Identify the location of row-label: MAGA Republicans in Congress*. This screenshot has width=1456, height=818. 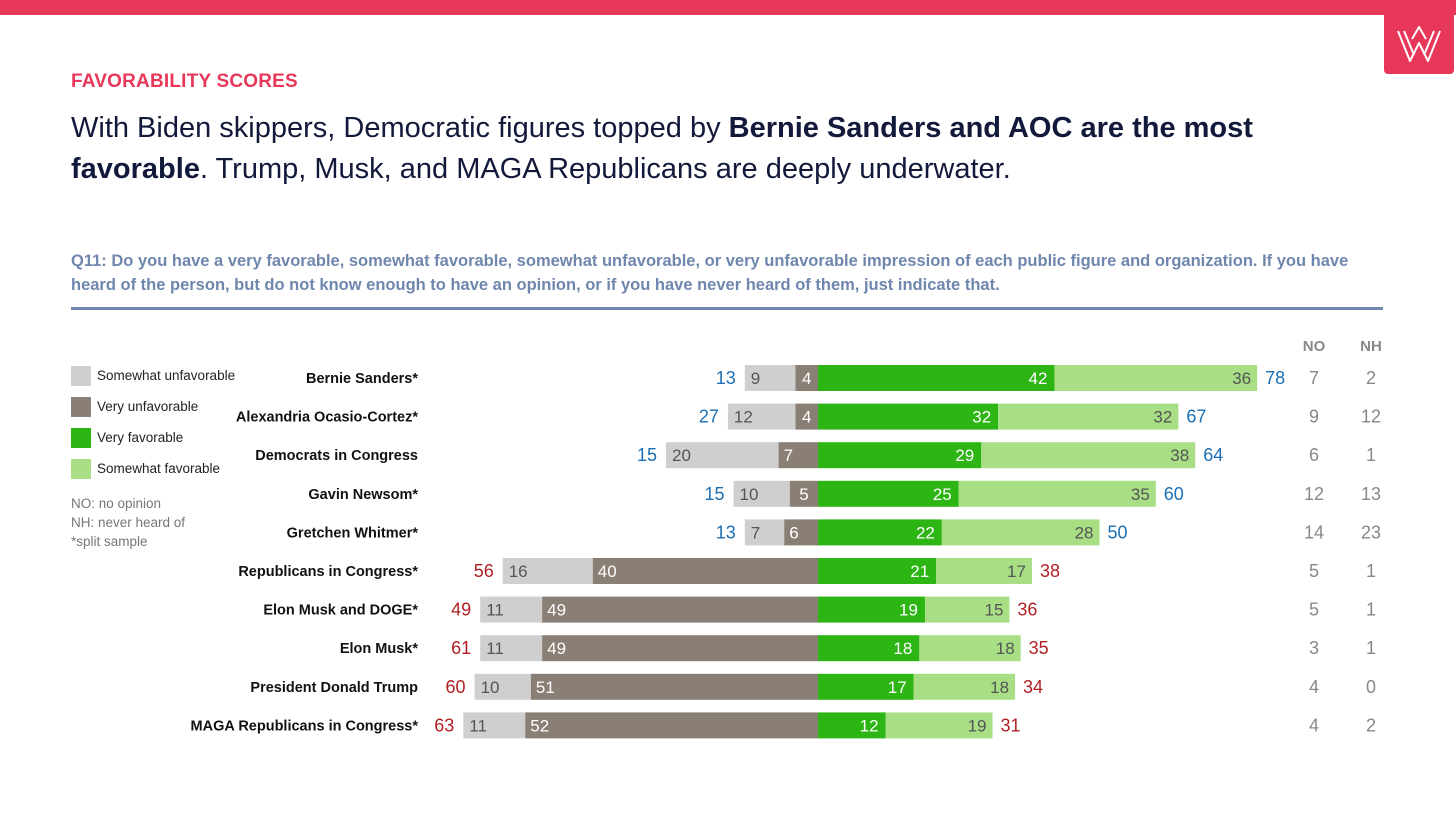
(305, 726).